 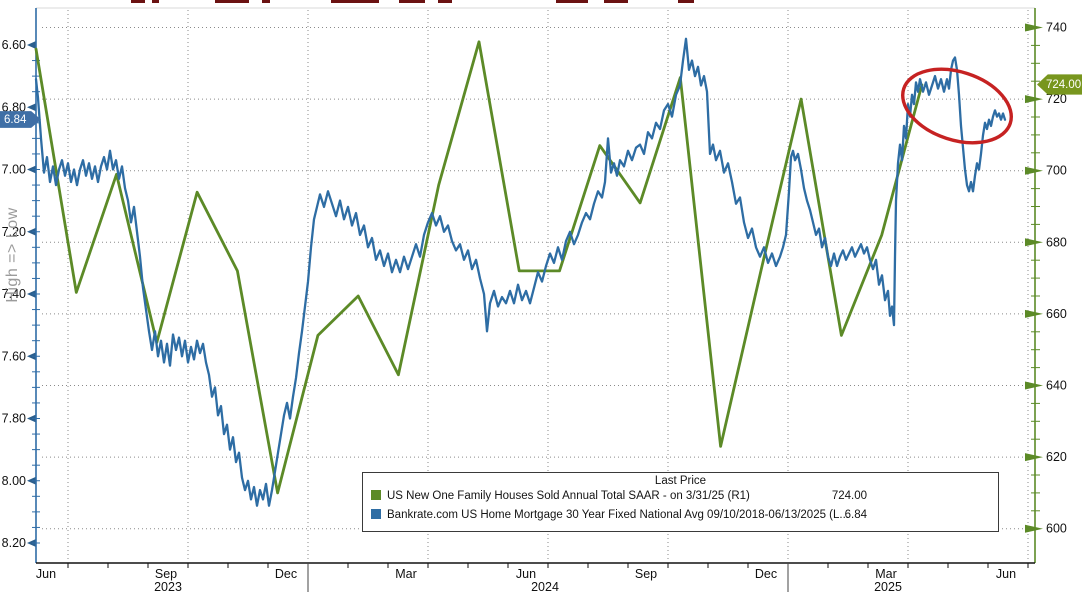 What do you see at coordinates (1056, 171) in the screenshot?
I see `svg-text: 700` at bounding box center [1056, 171].